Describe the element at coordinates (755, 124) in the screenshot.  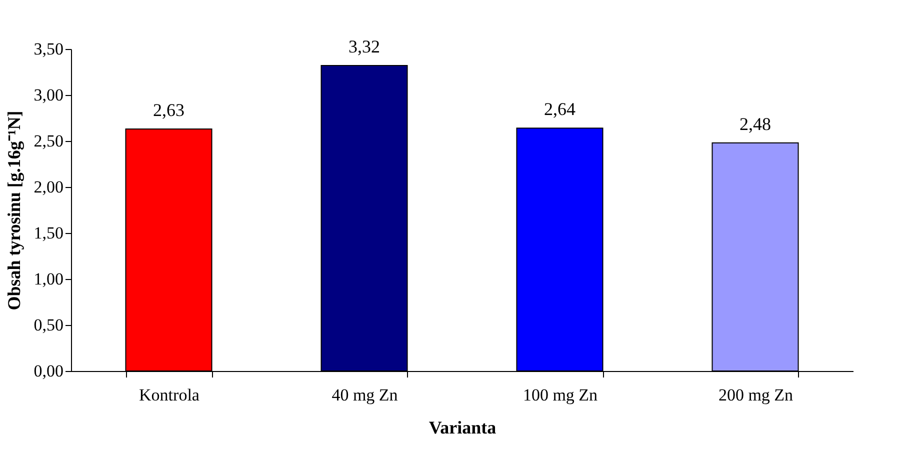
I see `data-label: 2,48` at that location.